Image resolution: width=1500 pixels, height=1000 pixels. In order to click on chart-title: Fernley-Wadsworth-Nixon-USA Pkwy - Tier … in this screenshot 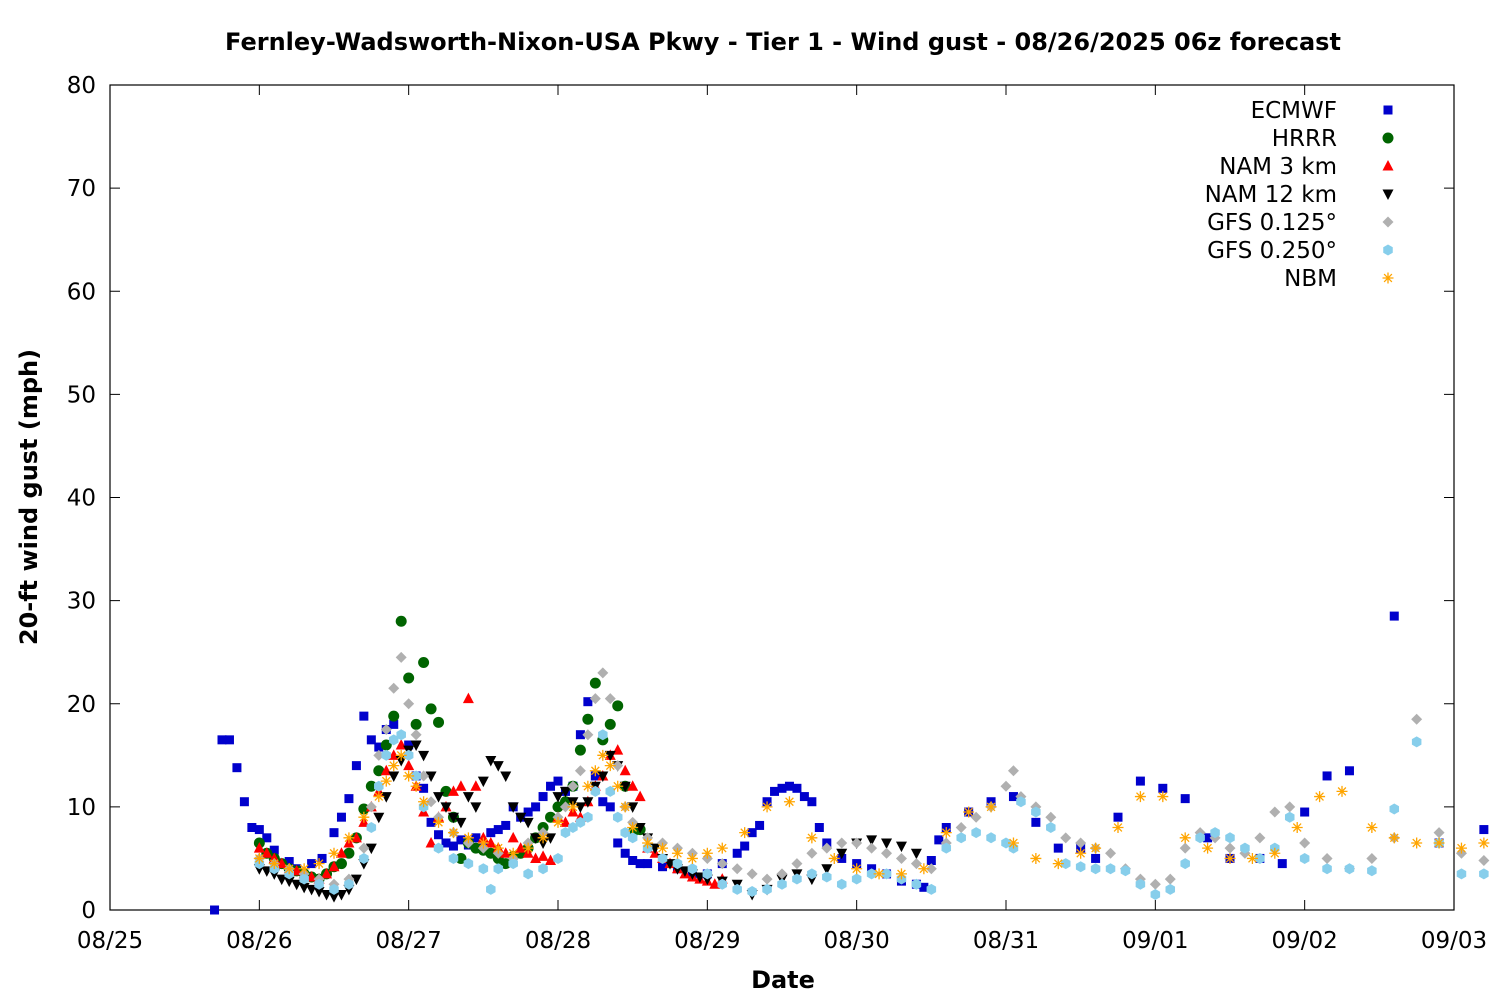, I will do `click(783, 42)`.